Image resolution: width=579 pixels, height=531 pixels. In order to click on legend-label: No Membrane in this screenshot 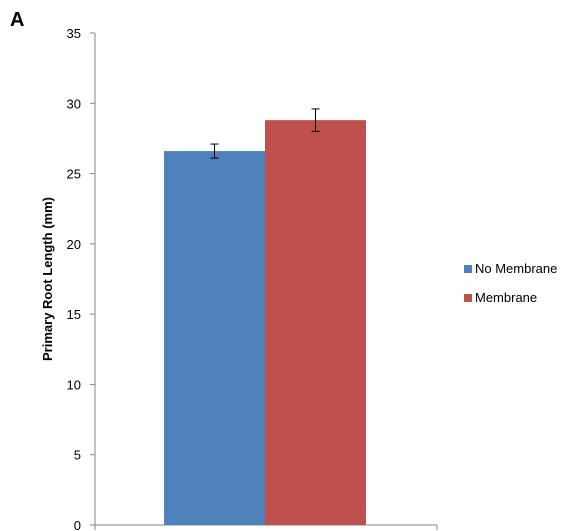, I will do `click(516, 268)`.